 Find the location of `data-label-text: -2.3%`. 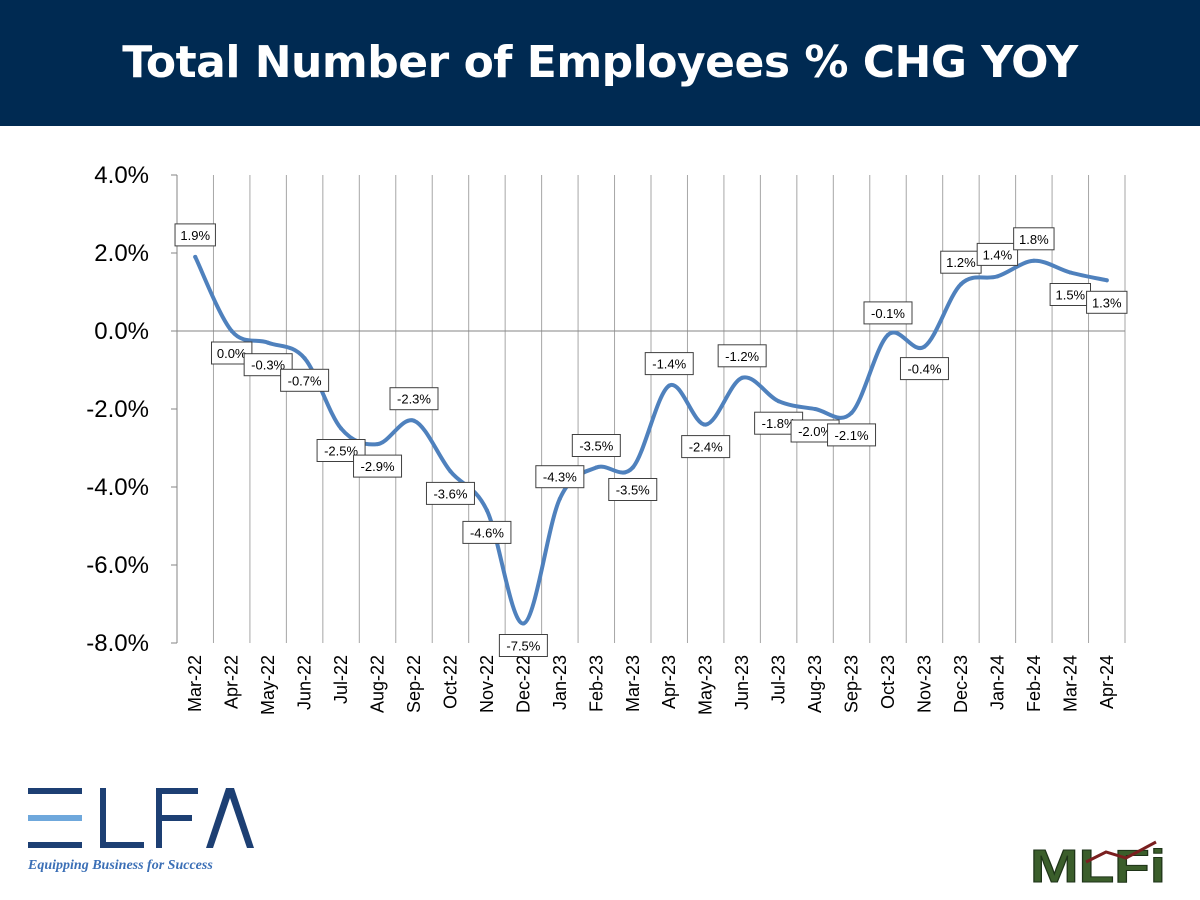

data-label-text: -2.3% is located at coordinates (414, 399).